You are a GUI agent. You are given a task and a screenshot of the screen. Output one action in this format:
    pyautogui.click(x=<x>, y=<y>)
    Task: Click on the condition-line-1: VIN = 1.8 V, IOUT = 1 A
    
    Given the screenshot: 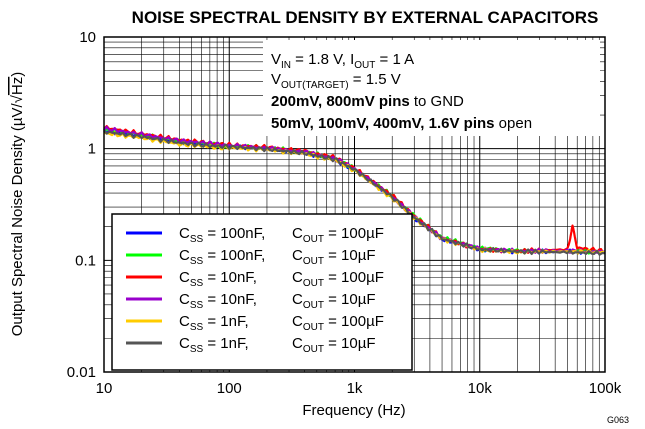 What is the action you would take?
    pyautogui.click(x=342, y=61)
    